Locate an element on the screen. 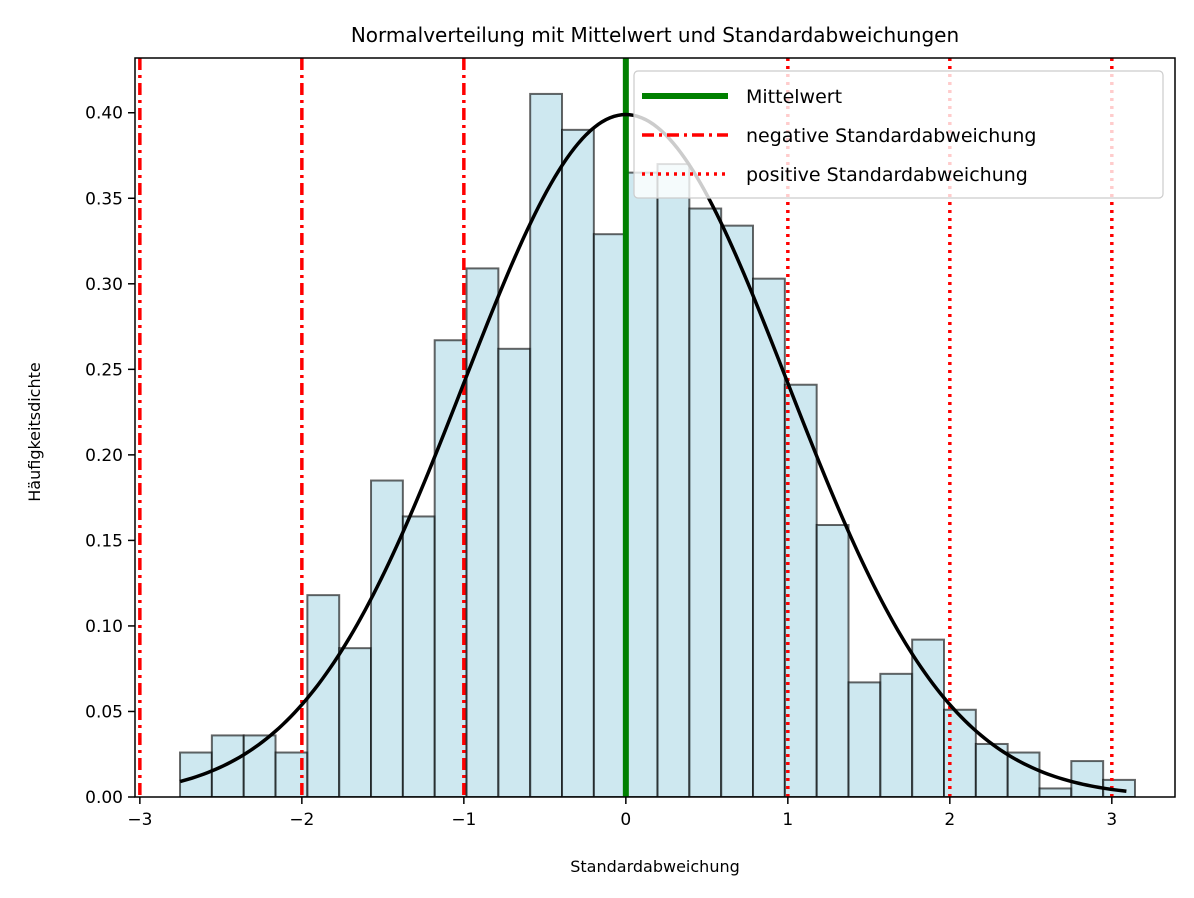 The image size is (1194, 898). x-tick-label: −3 is located at coordinates (139, 820).